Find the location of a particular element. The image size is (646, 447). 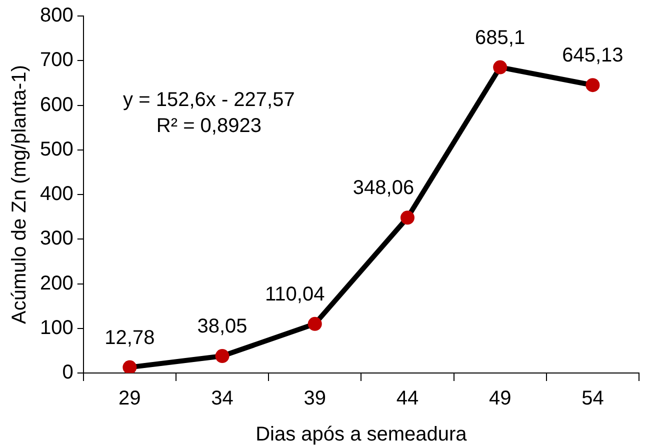

y-tick-label: 700 is located at coordinates (57, 60).